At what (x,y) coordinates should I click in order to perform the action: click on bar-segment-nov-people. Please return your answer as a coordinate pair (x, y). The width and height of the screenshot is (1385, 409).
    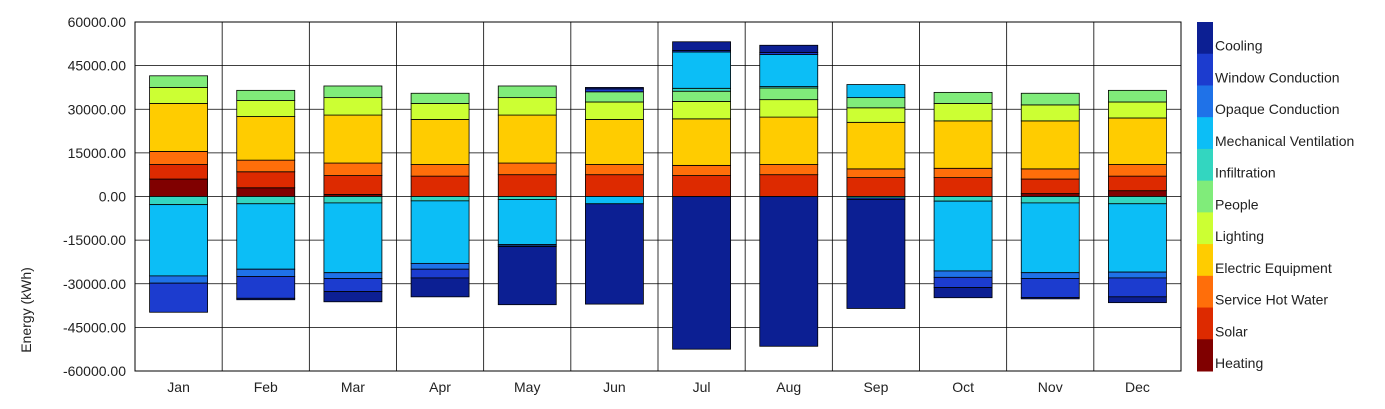
    Looking at the image, I should click on (1050, 99).